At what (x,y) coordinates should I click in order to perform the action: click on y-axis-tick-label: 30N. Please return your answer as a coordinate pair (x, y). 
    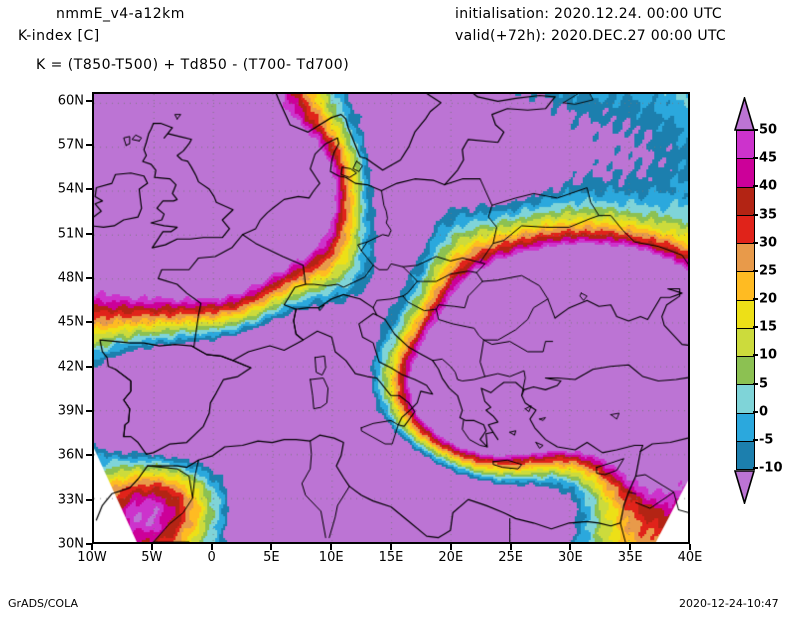
    Looking at the image, I should click on (70, 544).